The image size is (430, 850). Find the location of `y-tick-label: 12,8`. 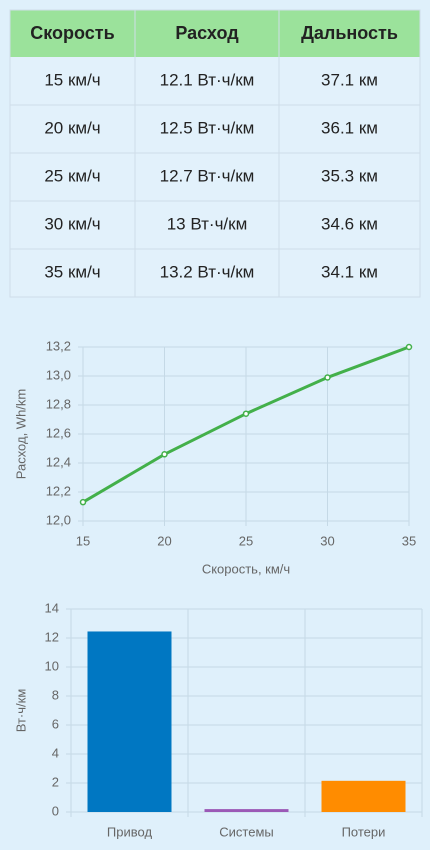

y-tick-label: 12,8 is located at coordinates (58, 403).